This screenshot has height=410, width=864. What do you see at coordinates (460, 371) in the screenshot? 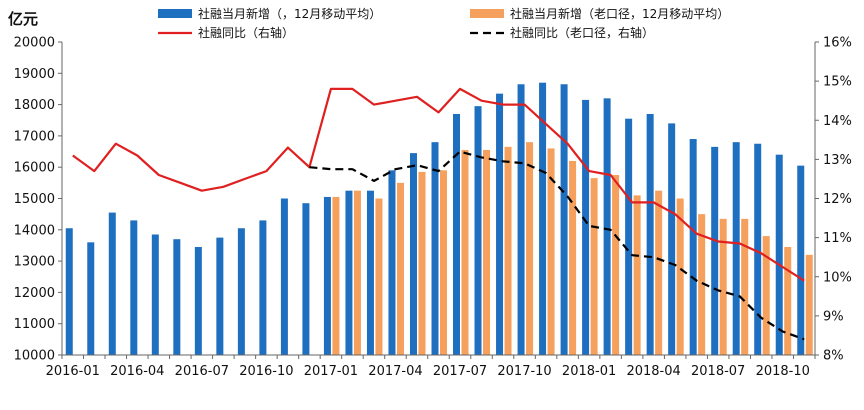
I see `x-tick-label: 2017-07` at bounding box center [460, 371].